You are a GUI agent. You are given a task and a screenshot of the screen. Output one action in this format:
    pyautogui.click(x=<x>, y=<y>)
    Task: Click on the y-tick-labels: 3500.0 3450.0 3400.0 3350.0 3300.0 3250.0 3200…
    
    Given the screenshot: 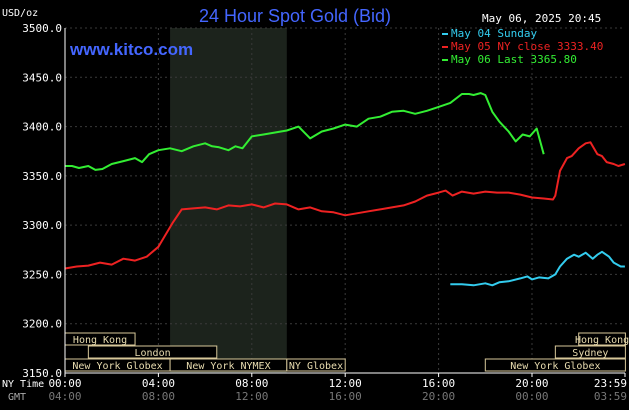 What is the action you would take?
    pyautogui.click(x=42, y=201)
    